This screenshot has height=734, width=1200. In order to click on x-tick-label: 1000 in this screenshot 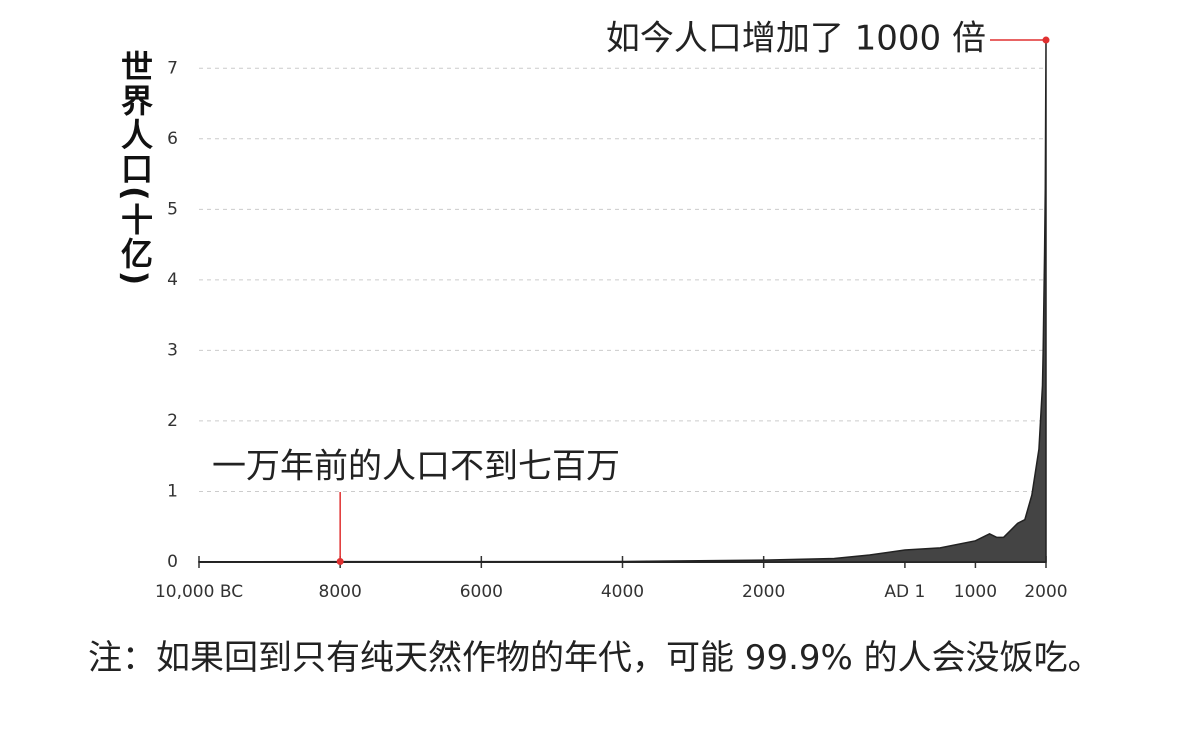, I will do `click(975, 592)`.